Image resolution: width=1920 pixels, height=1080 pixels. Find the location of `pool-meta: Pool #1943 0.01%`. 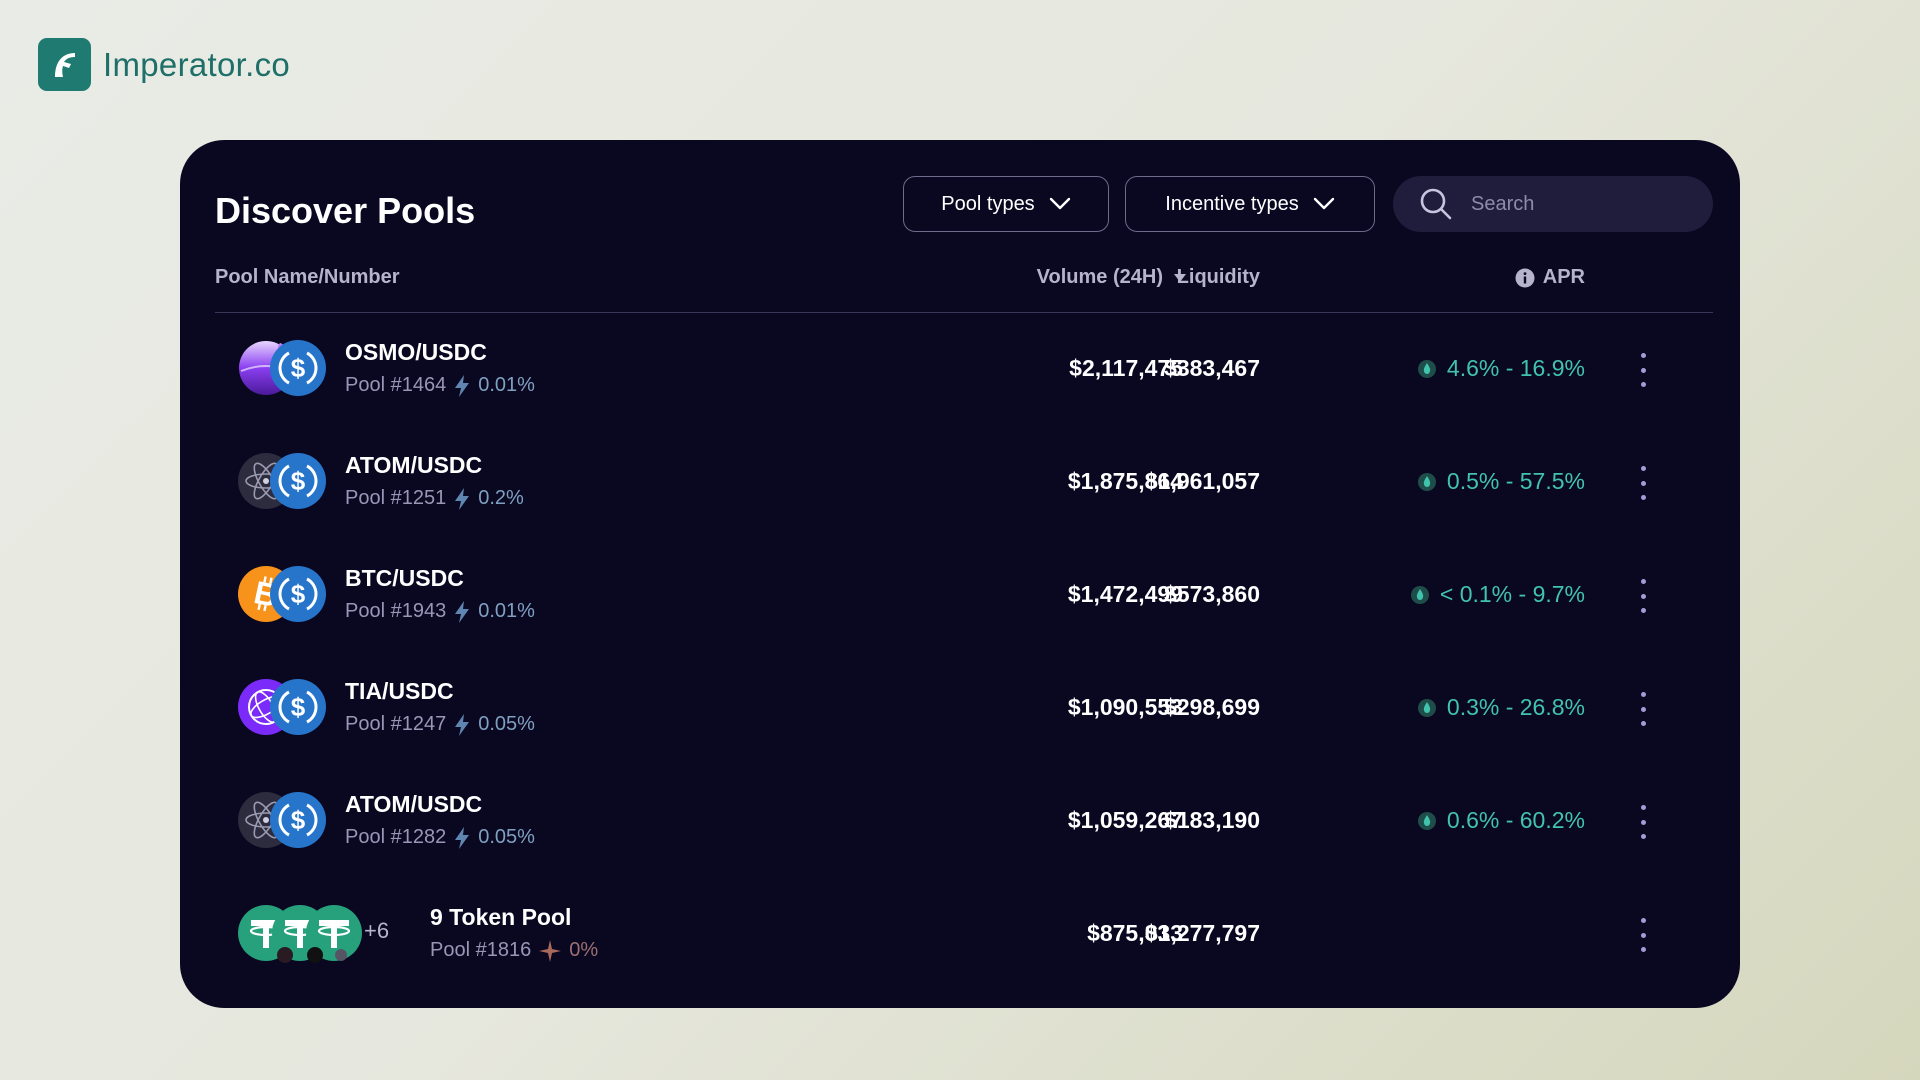

pool-meta: Pool #1943 0.01% is located at coordinates (440, 611).